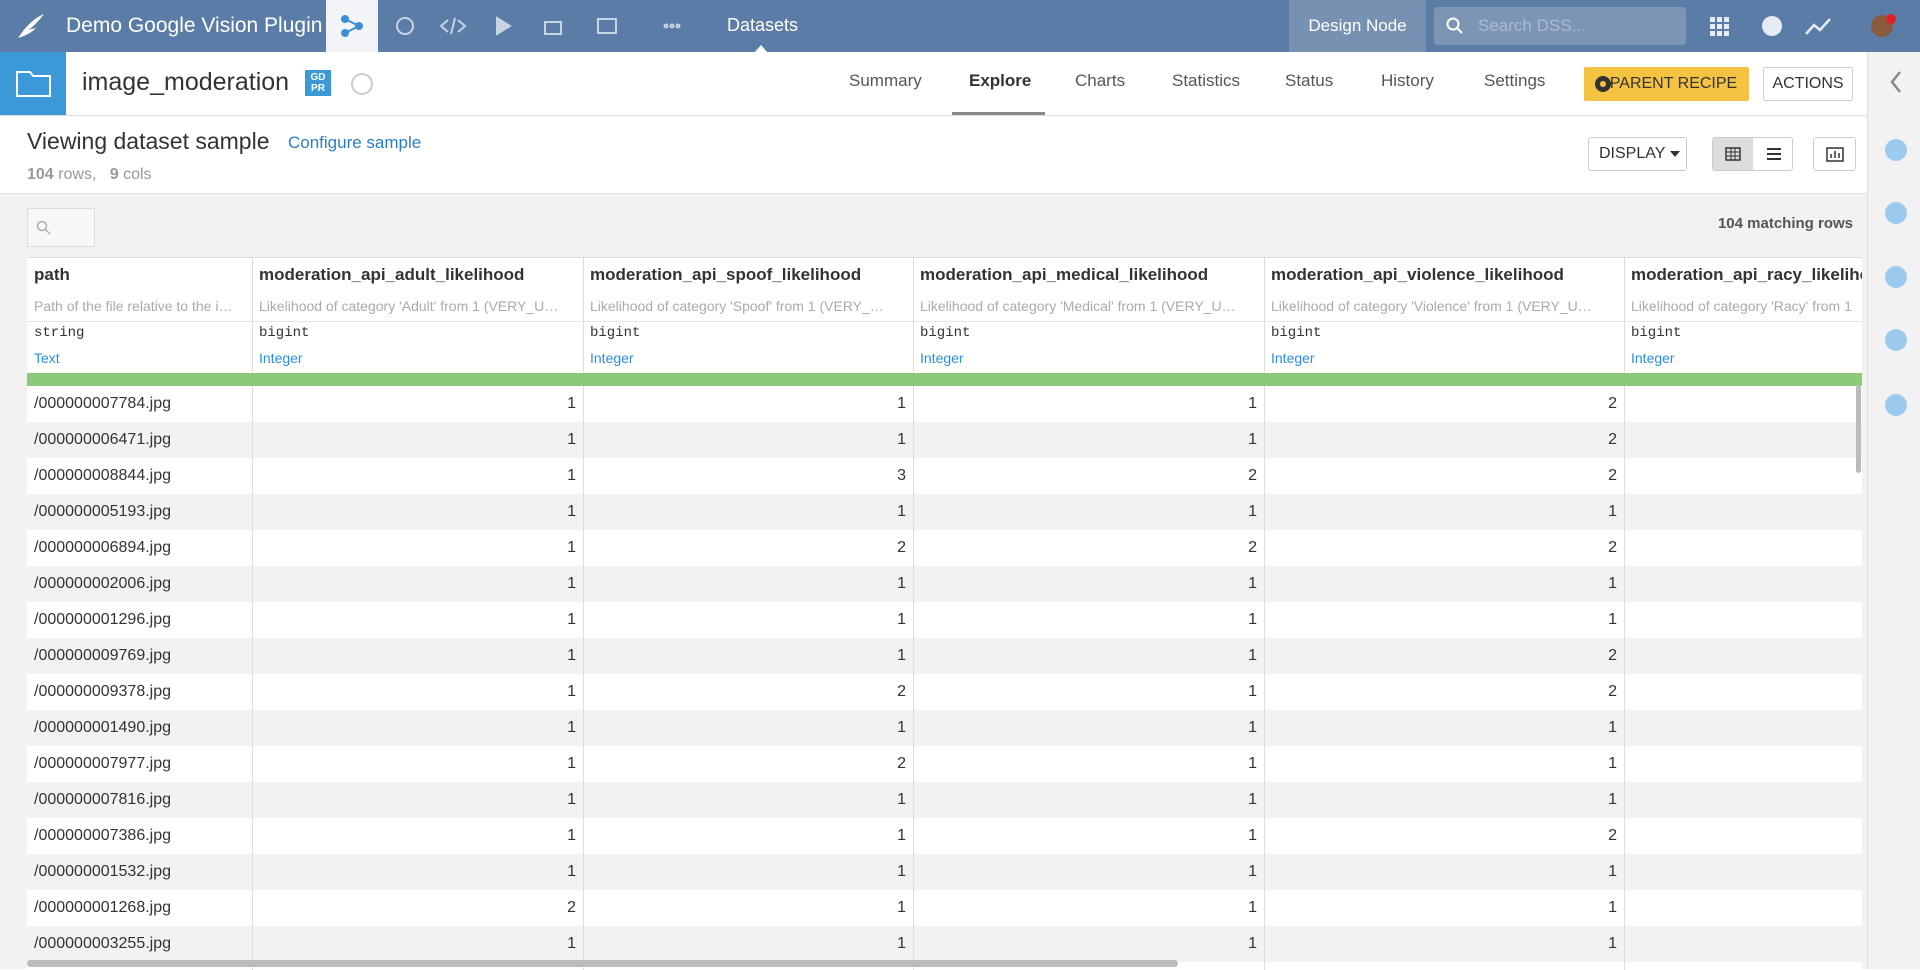 This screenshot has height=970, width=1920. Describe the element at coordinates (103, 619) in the screenshot. I see `table-cell: /000000001296.jpg` at that location.